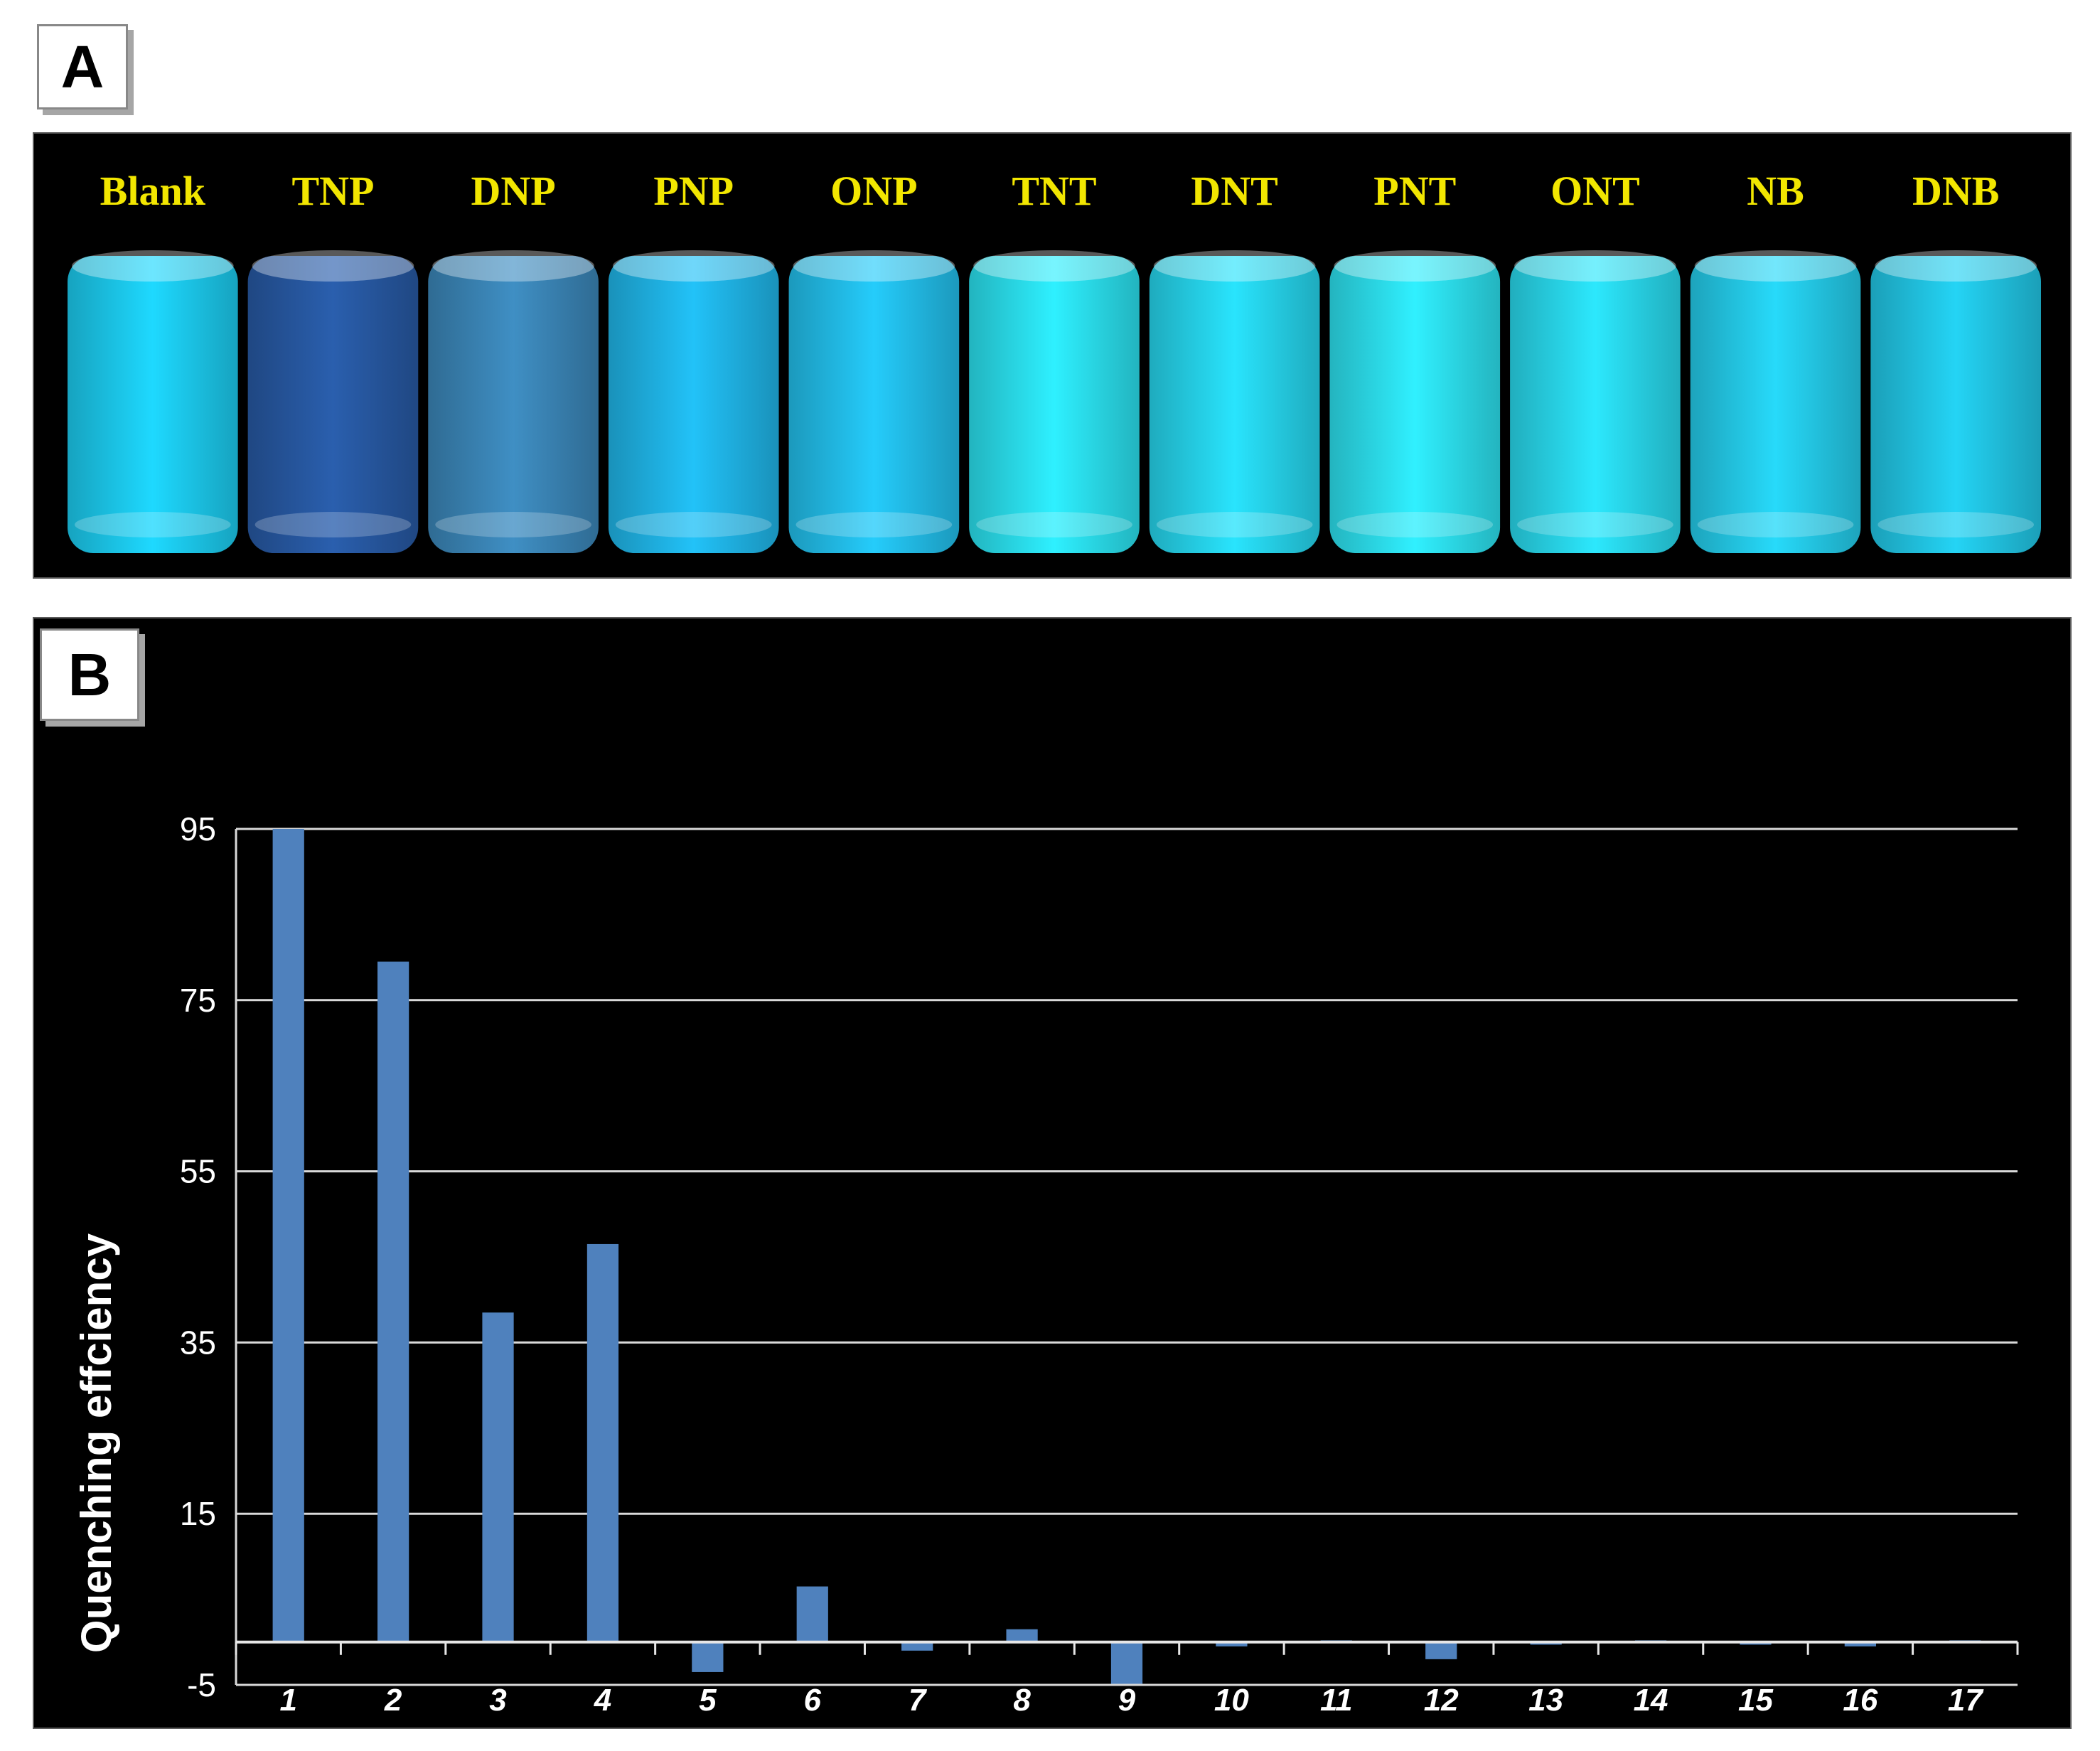 Image resolution: width=2100 pixels, height=1751 pixels. I want to click on vial-tnp, so click(333, 401).